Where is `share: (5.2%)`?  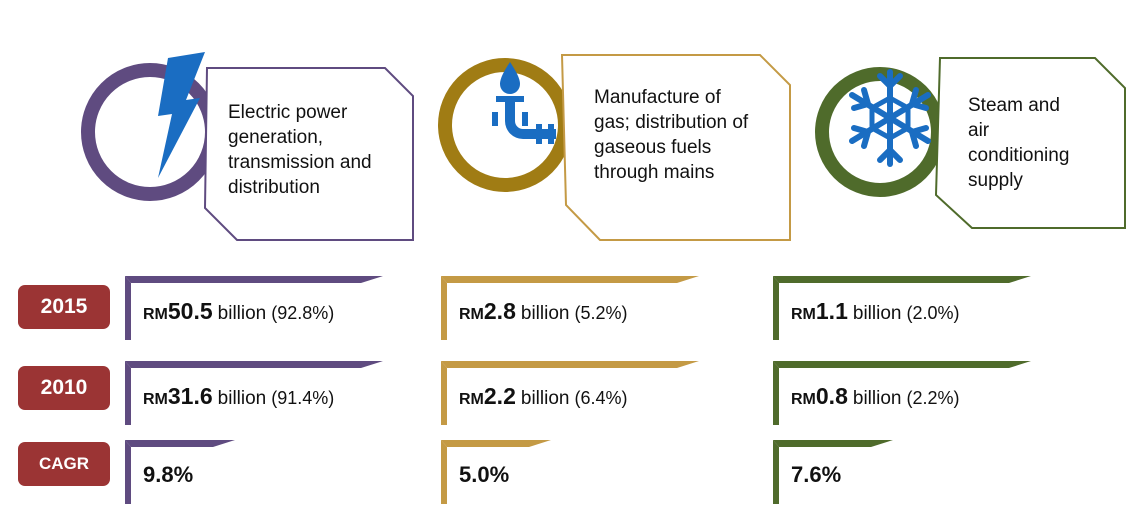
share: (5.2%) is located at coordinates (601, 313).